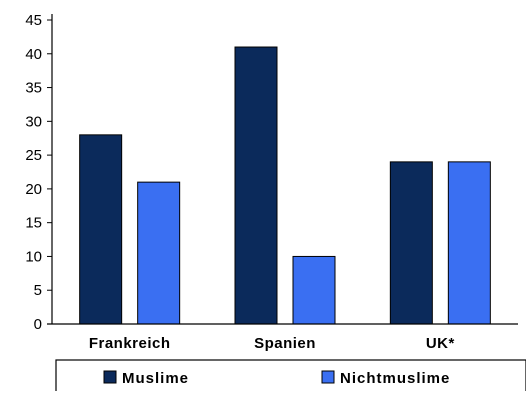  Describe the element at coordinates (285, 343) in the screenshot. I see `x-tick-label: Spanien` at that location.